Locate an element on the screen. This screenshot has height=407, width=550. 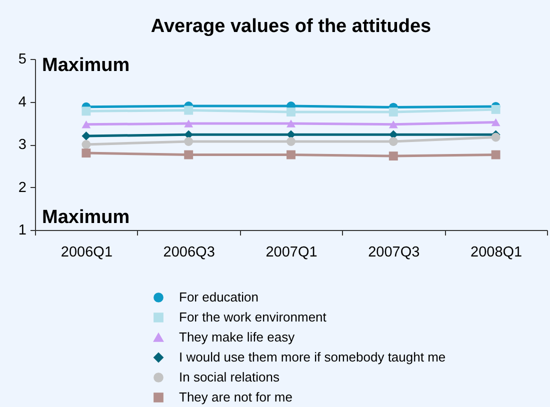
x-tick-label: 2006Q1 is located at coordinates (86, 252).